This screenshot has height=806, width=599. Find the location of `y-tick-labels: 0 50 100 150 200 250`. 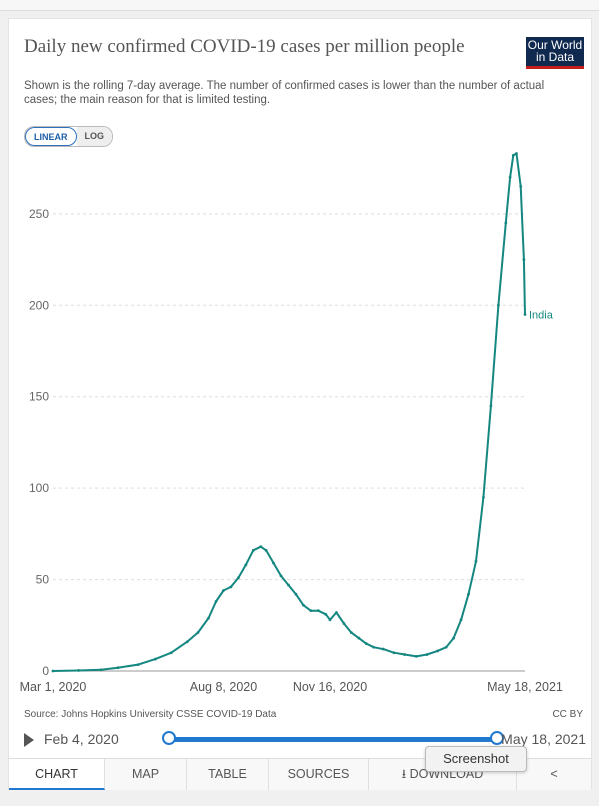

y-tick-labels: 0 50 100 150 200 250 is located at coordinates (39, 442).